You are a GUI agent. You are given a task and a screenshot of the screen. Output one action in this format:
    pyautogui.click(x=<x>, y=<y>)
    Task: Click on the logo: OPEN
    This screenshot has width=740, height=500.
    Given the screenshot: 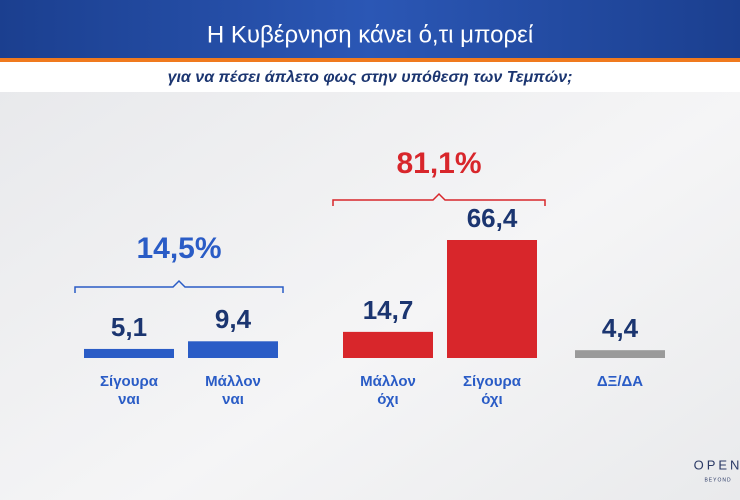 What is the action you would take?
    pyautogui.click(x=717, y=464)
    